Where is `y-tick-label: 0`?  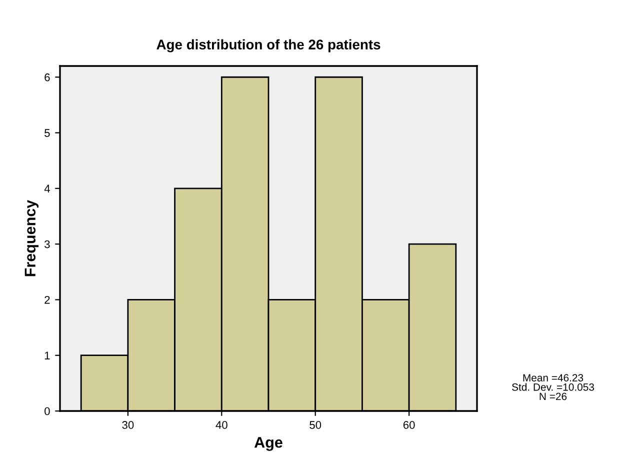 y-tick-label: 0 is located at coordinates (47, 411).